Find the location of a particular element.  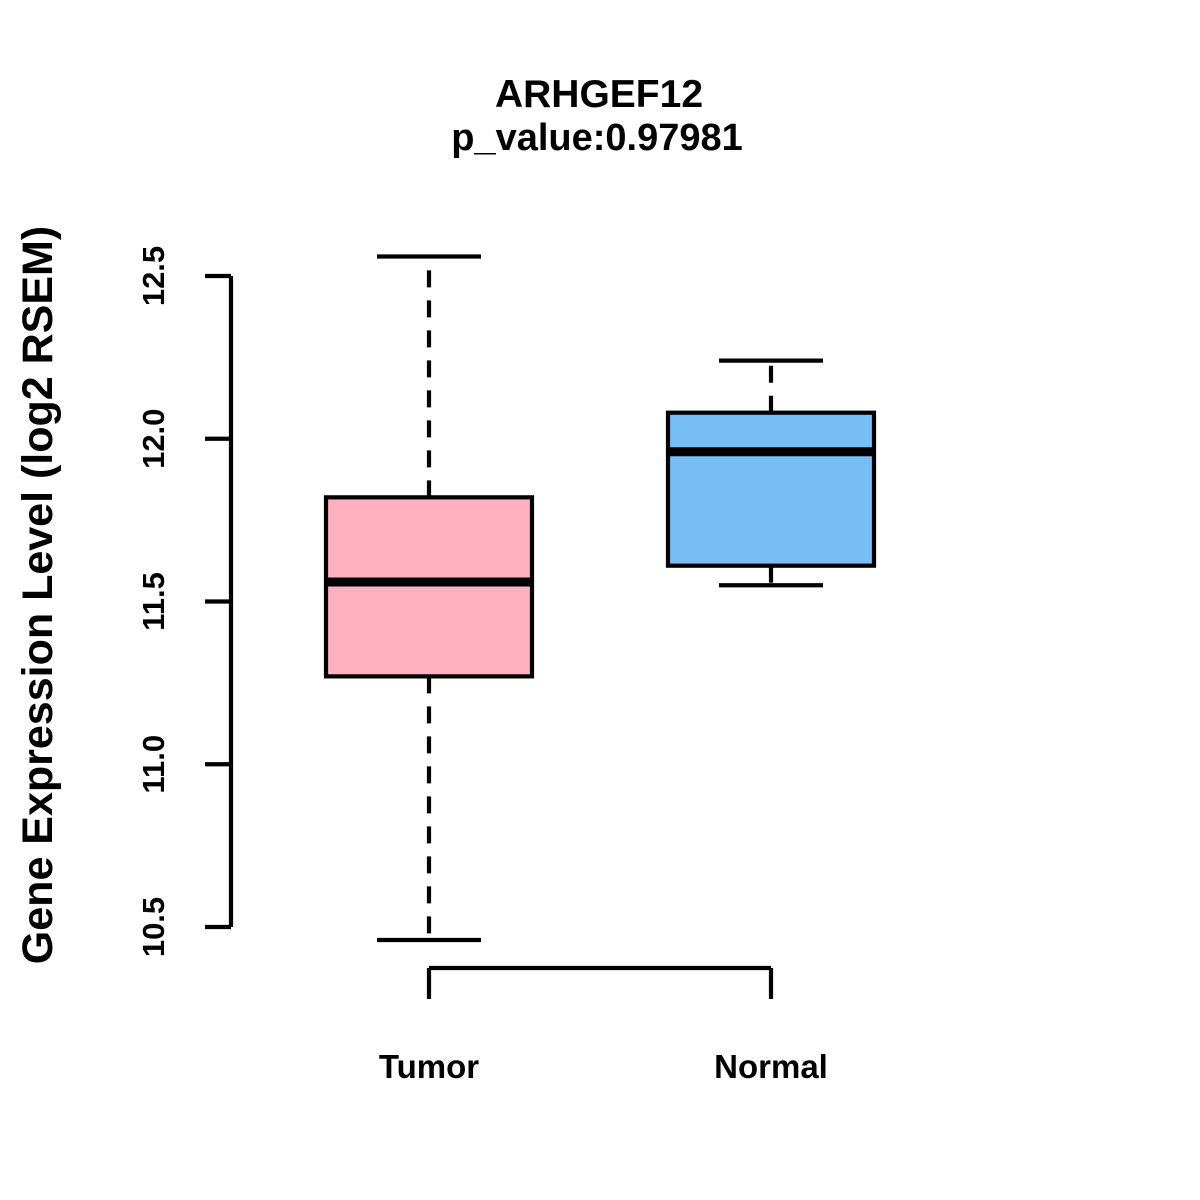

y-axis-tick-label: 12.0 is located at coordinates (153, 439).